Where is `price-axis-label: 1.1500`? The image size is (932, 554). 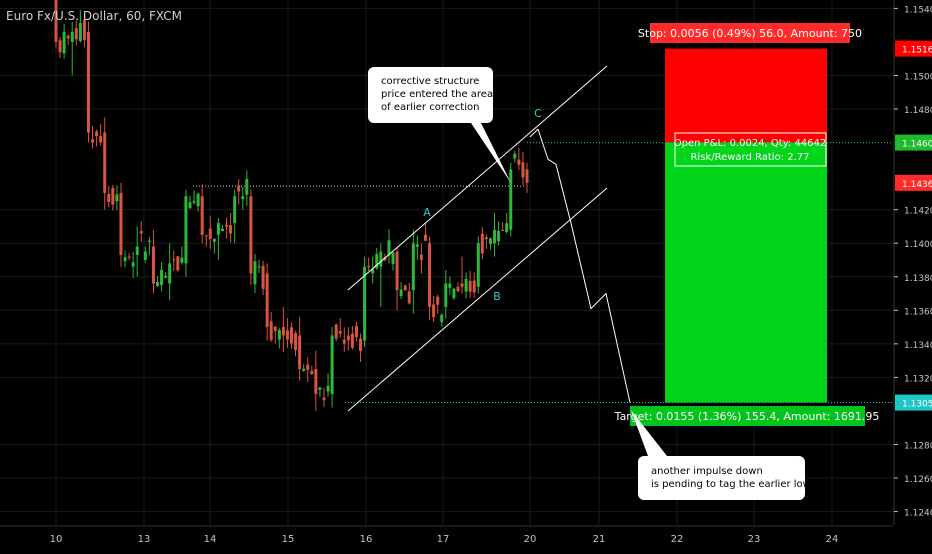 price-axis-label: 1.1500 is located at coordinates (918, 77).